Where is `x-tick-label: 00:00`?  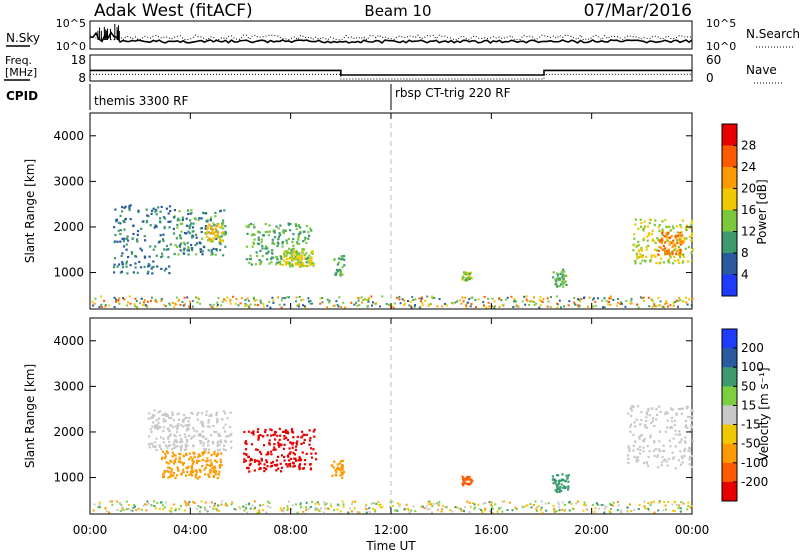
x-tick-label: 00:00 is located at coordinates (90, 530).